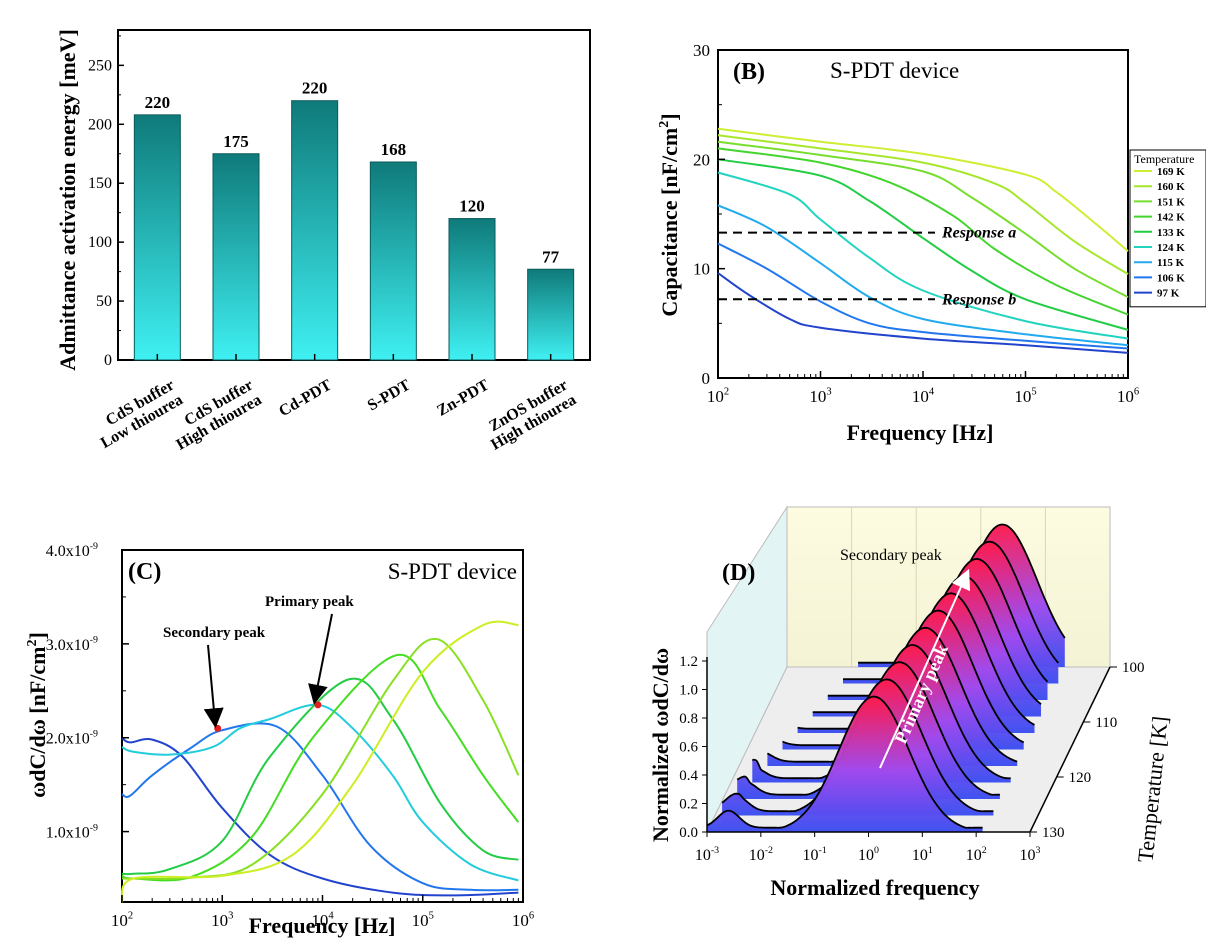  What do you see at coordinates (1168, 294) in the screenshot?
I see `legend-entry: 97 K` at bounding box center [1168, 294].